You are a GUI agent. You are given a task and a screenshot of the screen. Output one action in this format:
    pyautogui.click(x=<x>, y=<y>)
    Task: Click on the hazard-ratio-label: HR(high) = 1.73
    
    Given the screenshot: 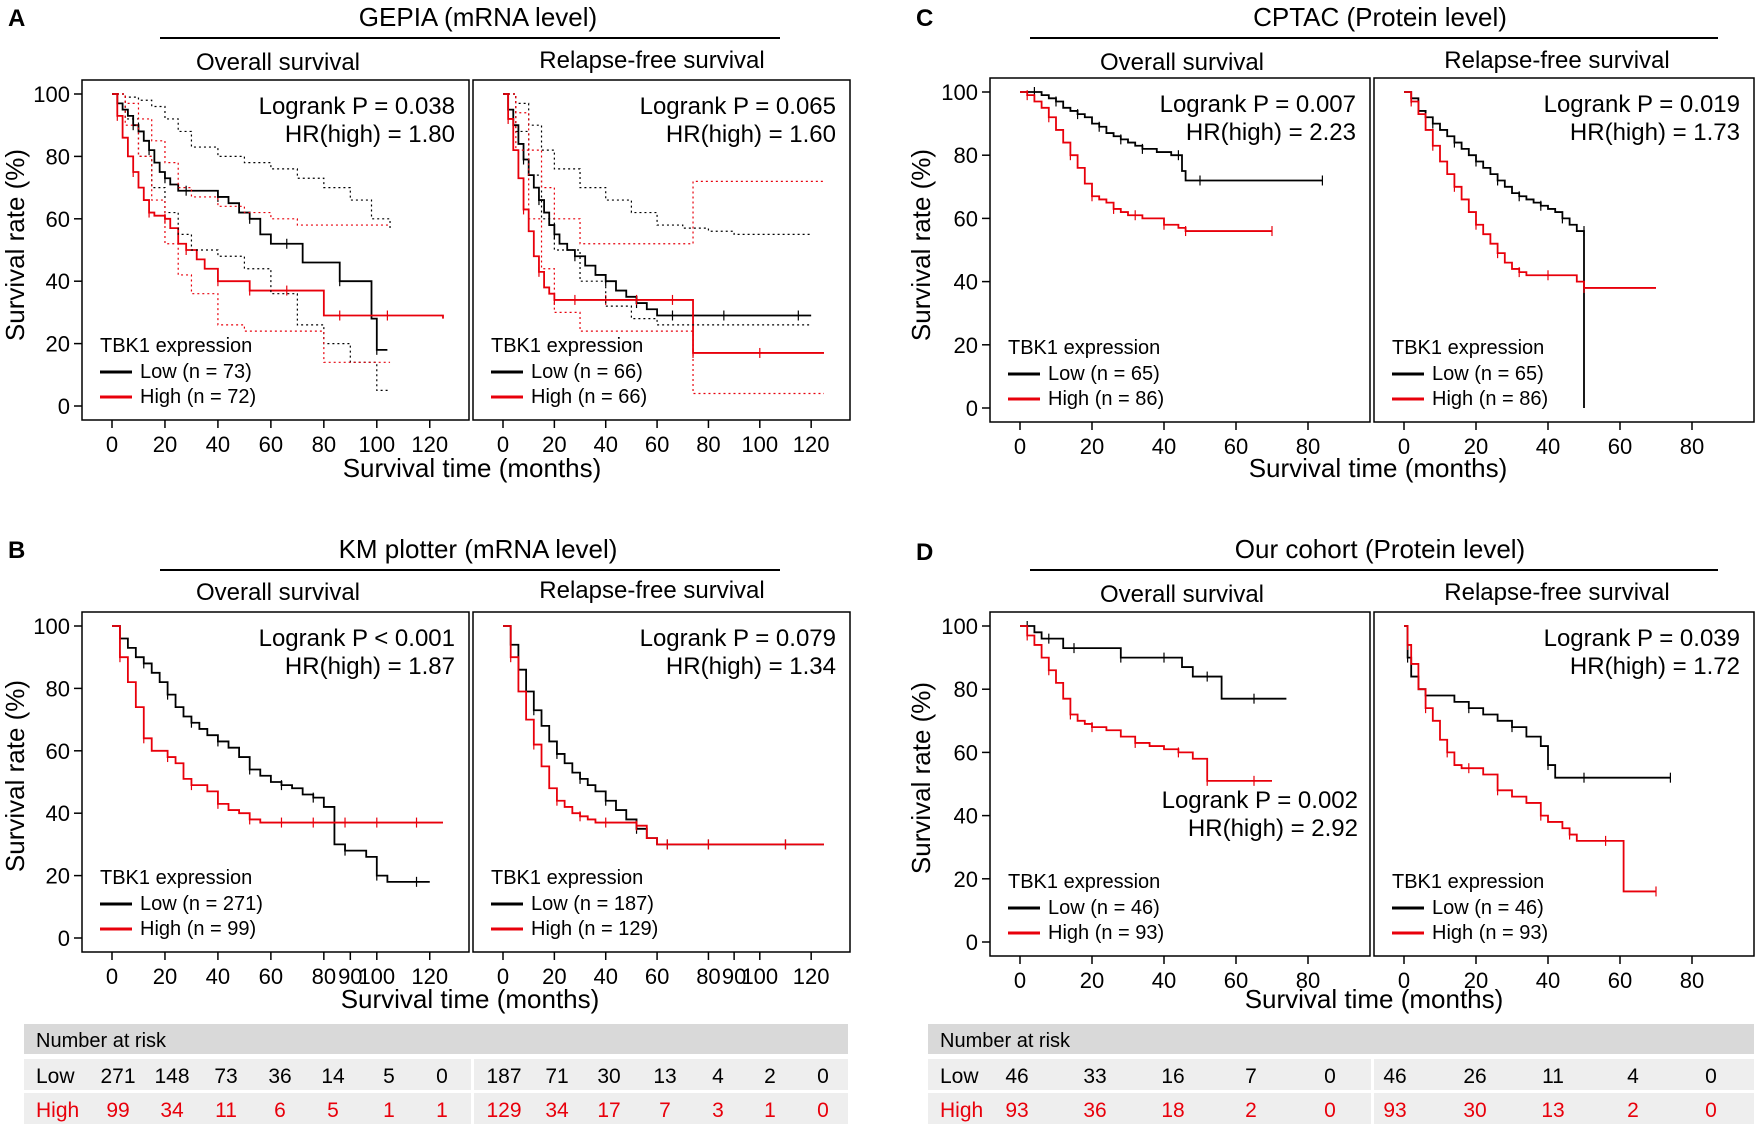 What is the action you would take?
    pyautogui.click(x=1655, y=132)
    